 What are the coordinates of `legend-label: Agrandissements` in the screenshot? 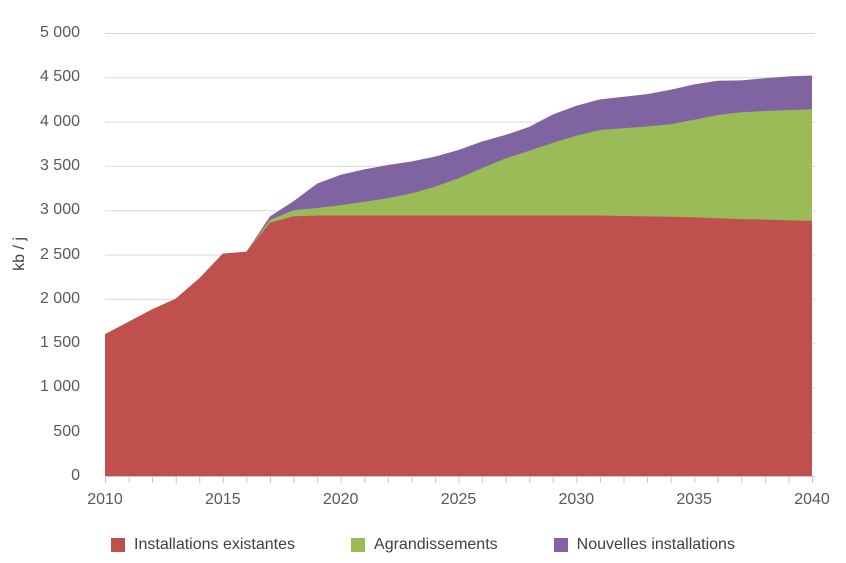 It's located at (436, 544).